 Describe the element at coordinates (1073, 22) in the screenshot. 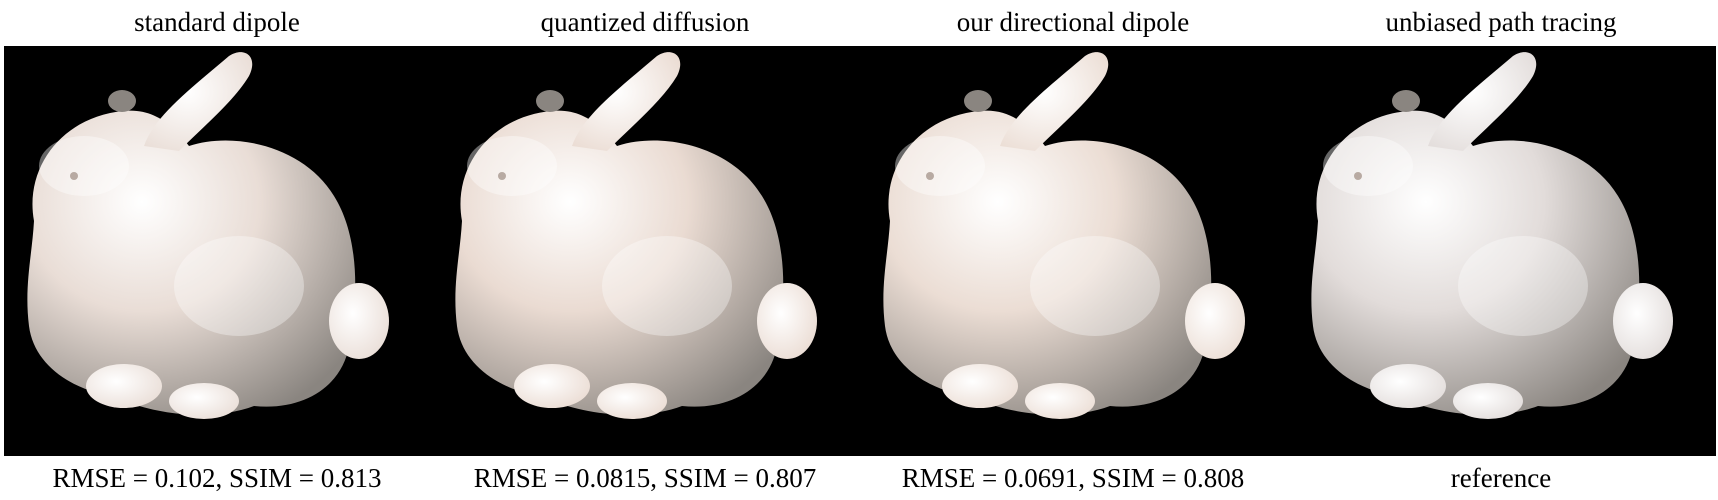

I see `panel-title: our directional dipole` at that location.